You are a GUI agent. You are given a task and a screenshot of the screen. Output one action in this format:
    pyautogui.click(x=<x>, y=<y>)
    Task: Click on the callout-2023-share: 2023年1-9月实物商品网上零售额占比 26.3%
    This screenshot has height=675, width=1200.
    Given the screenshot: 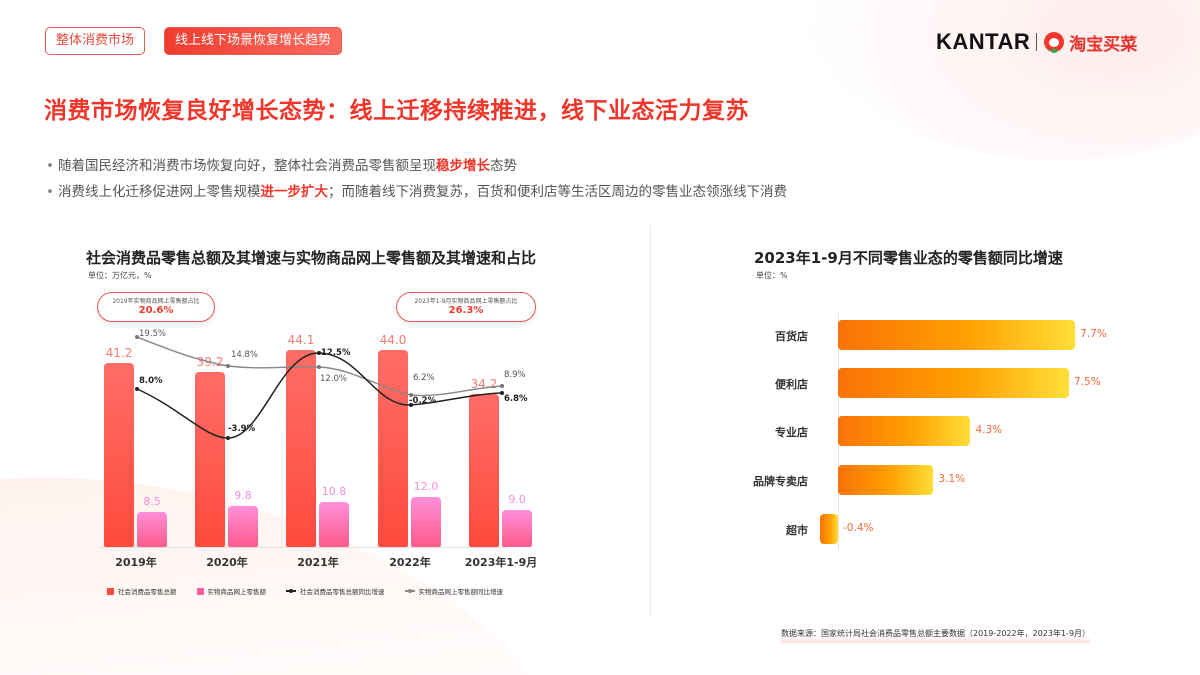 What is the action you would take?
    pyautogui.click(x=466, y=307)
    